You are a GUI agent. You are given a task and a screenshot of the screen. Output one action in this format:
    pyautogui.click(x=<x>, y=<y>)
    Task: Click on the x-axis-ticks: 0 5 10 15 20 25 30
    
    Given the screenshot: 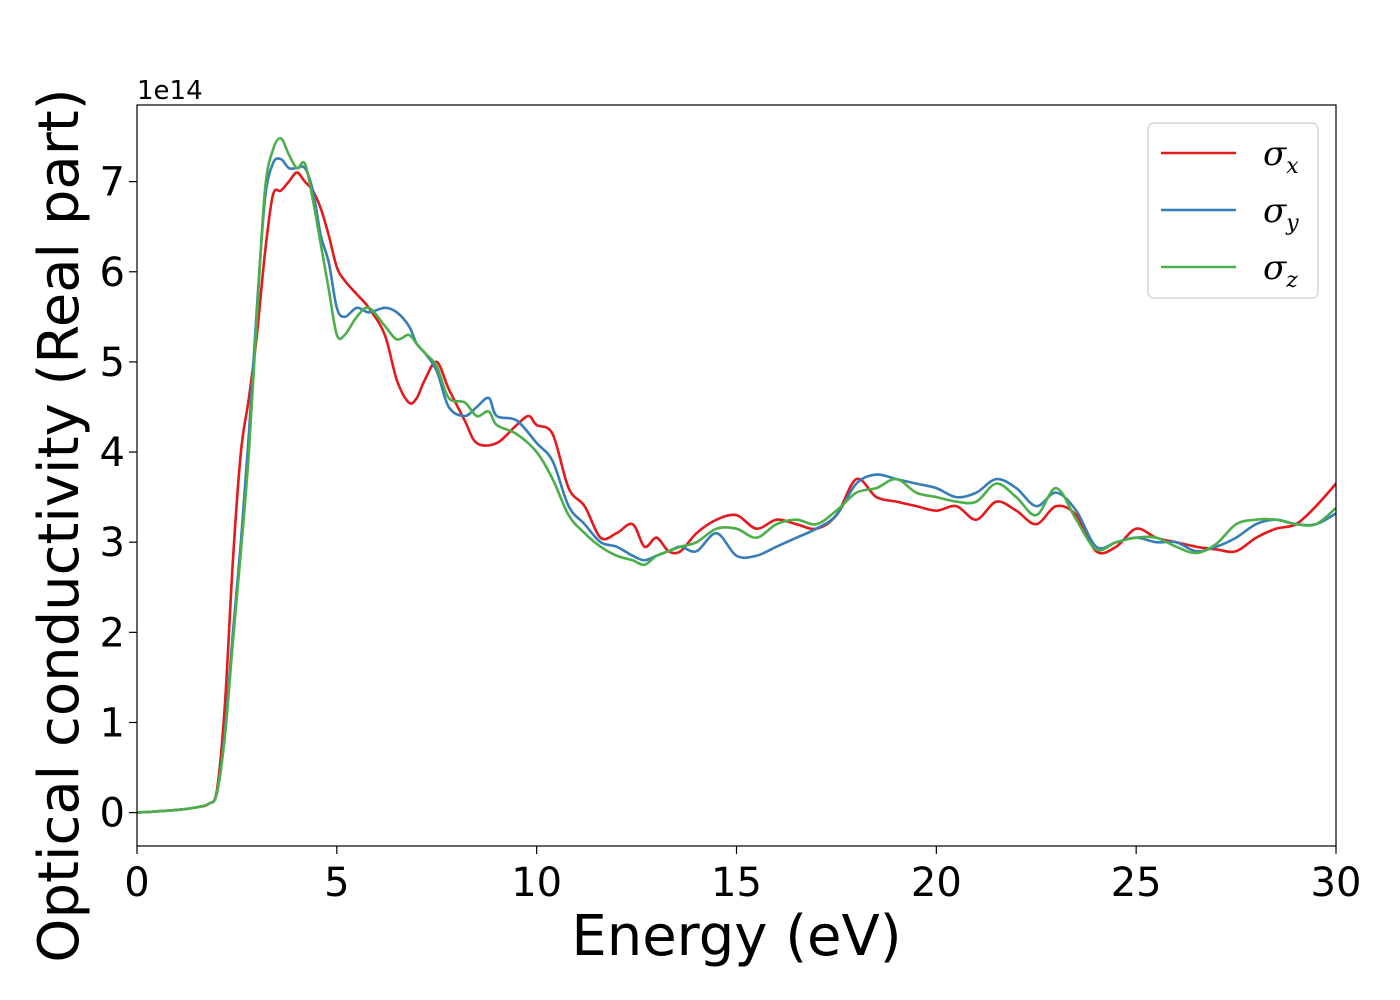 What is the action you would take?
    pyautogui.click(x=742, y=876)
    